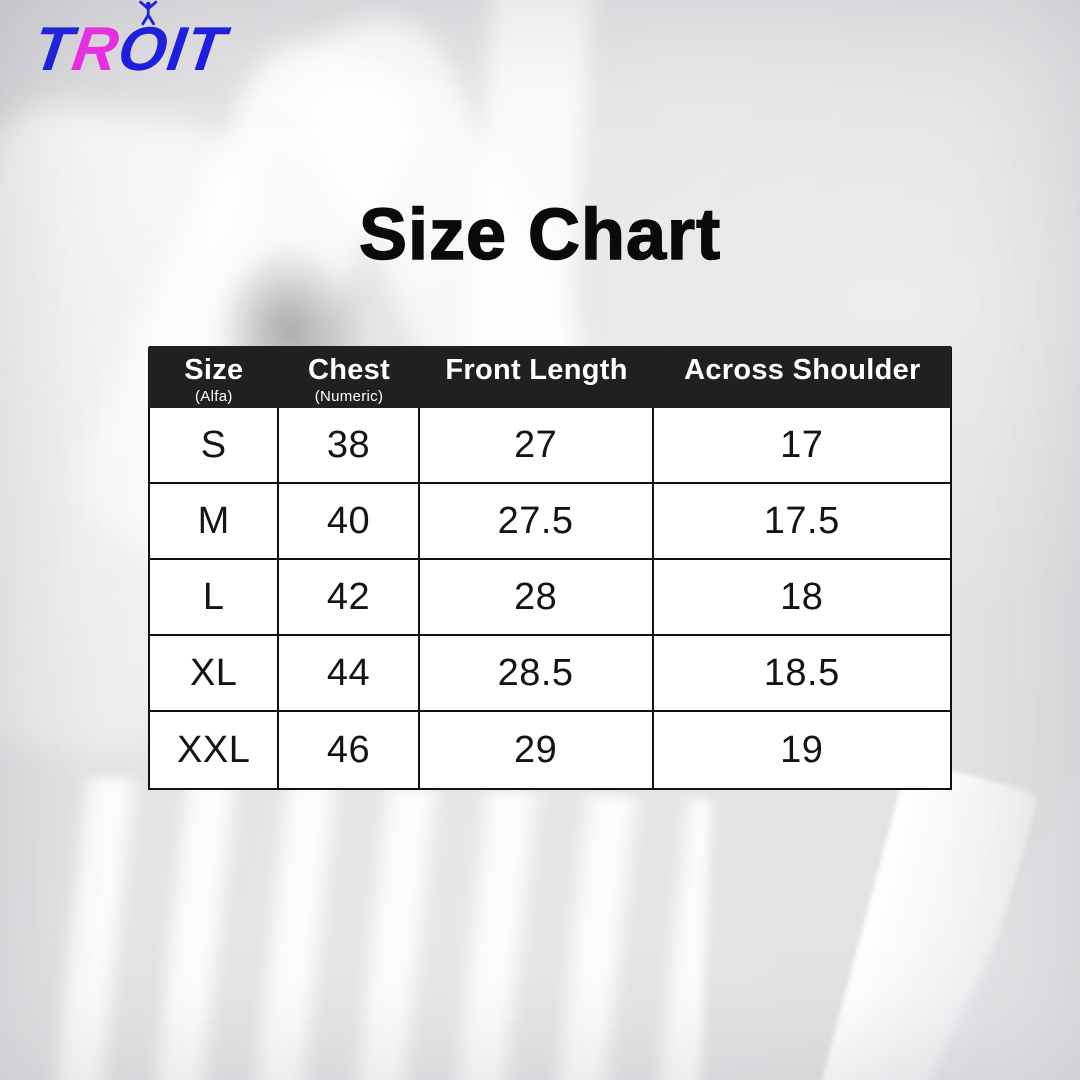 This screenshot has height=1080, width=1080. I want to click on column-header-size: Size (Alfa), so click(214, 377).